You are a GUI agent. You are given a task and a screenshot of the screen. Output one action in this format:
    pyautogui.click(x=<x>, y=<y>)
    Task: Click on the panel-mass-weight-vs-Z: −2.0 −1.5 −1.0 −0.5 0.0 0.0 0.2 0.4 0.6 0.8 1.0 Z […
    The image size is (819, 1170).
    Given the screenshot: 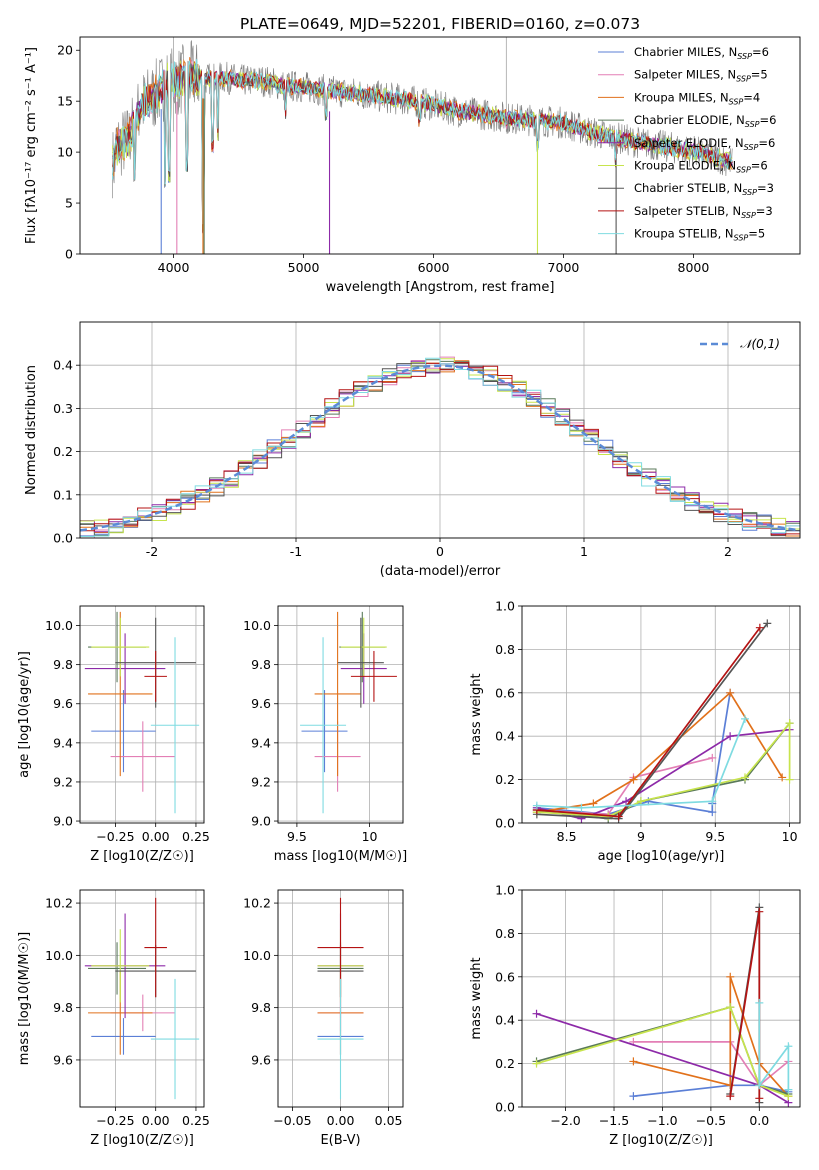 What is the action you would take?
    pyautogui.click(x=635, y=1015)
    